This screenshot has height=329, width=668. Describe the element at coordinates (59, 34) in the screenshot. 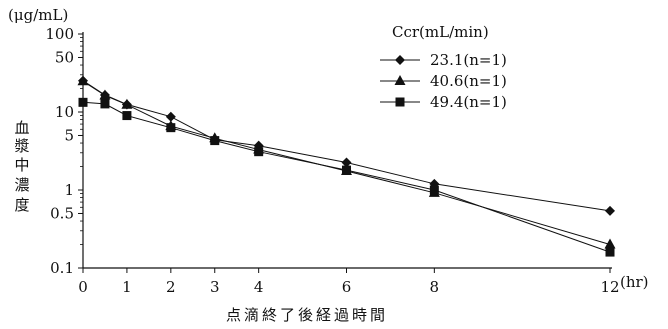

I see `y-tick-label: 100` at that location.